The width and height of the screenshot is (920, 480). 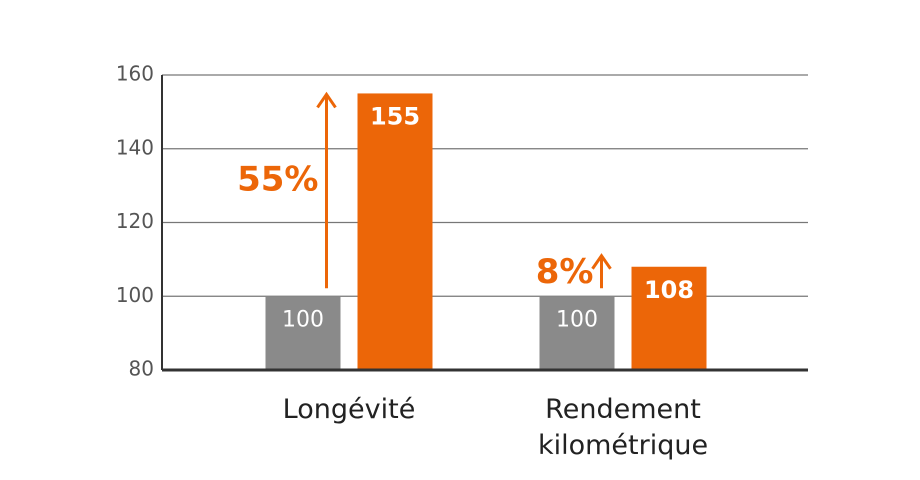 What do you see at coordinates (395, 116) in the screenshot?
I see `value-label: 155` at bounding box center [395, 116].